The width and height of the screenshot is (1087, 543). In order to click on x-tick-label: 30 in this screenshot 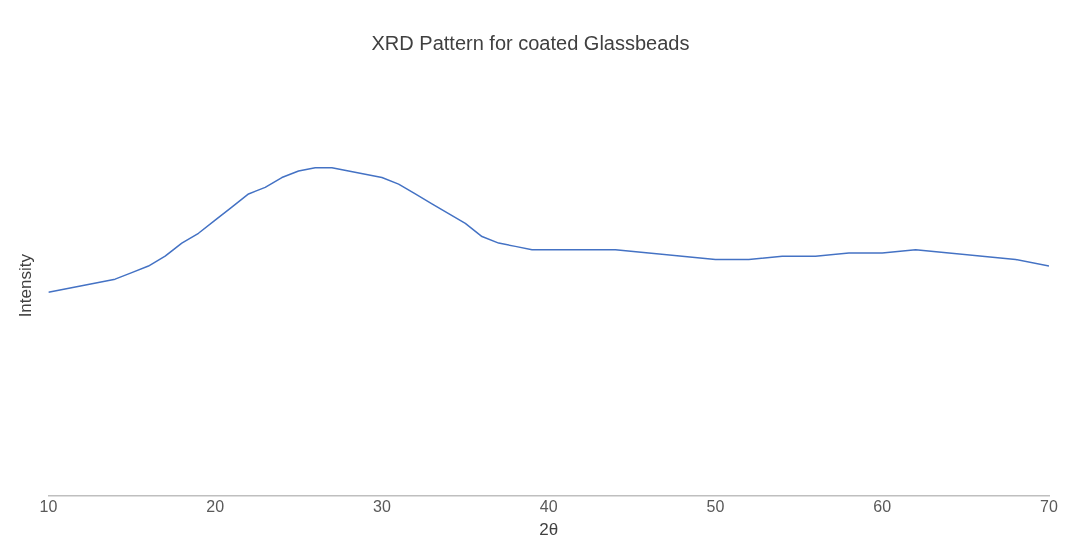, I will do `click(382, 507)`.